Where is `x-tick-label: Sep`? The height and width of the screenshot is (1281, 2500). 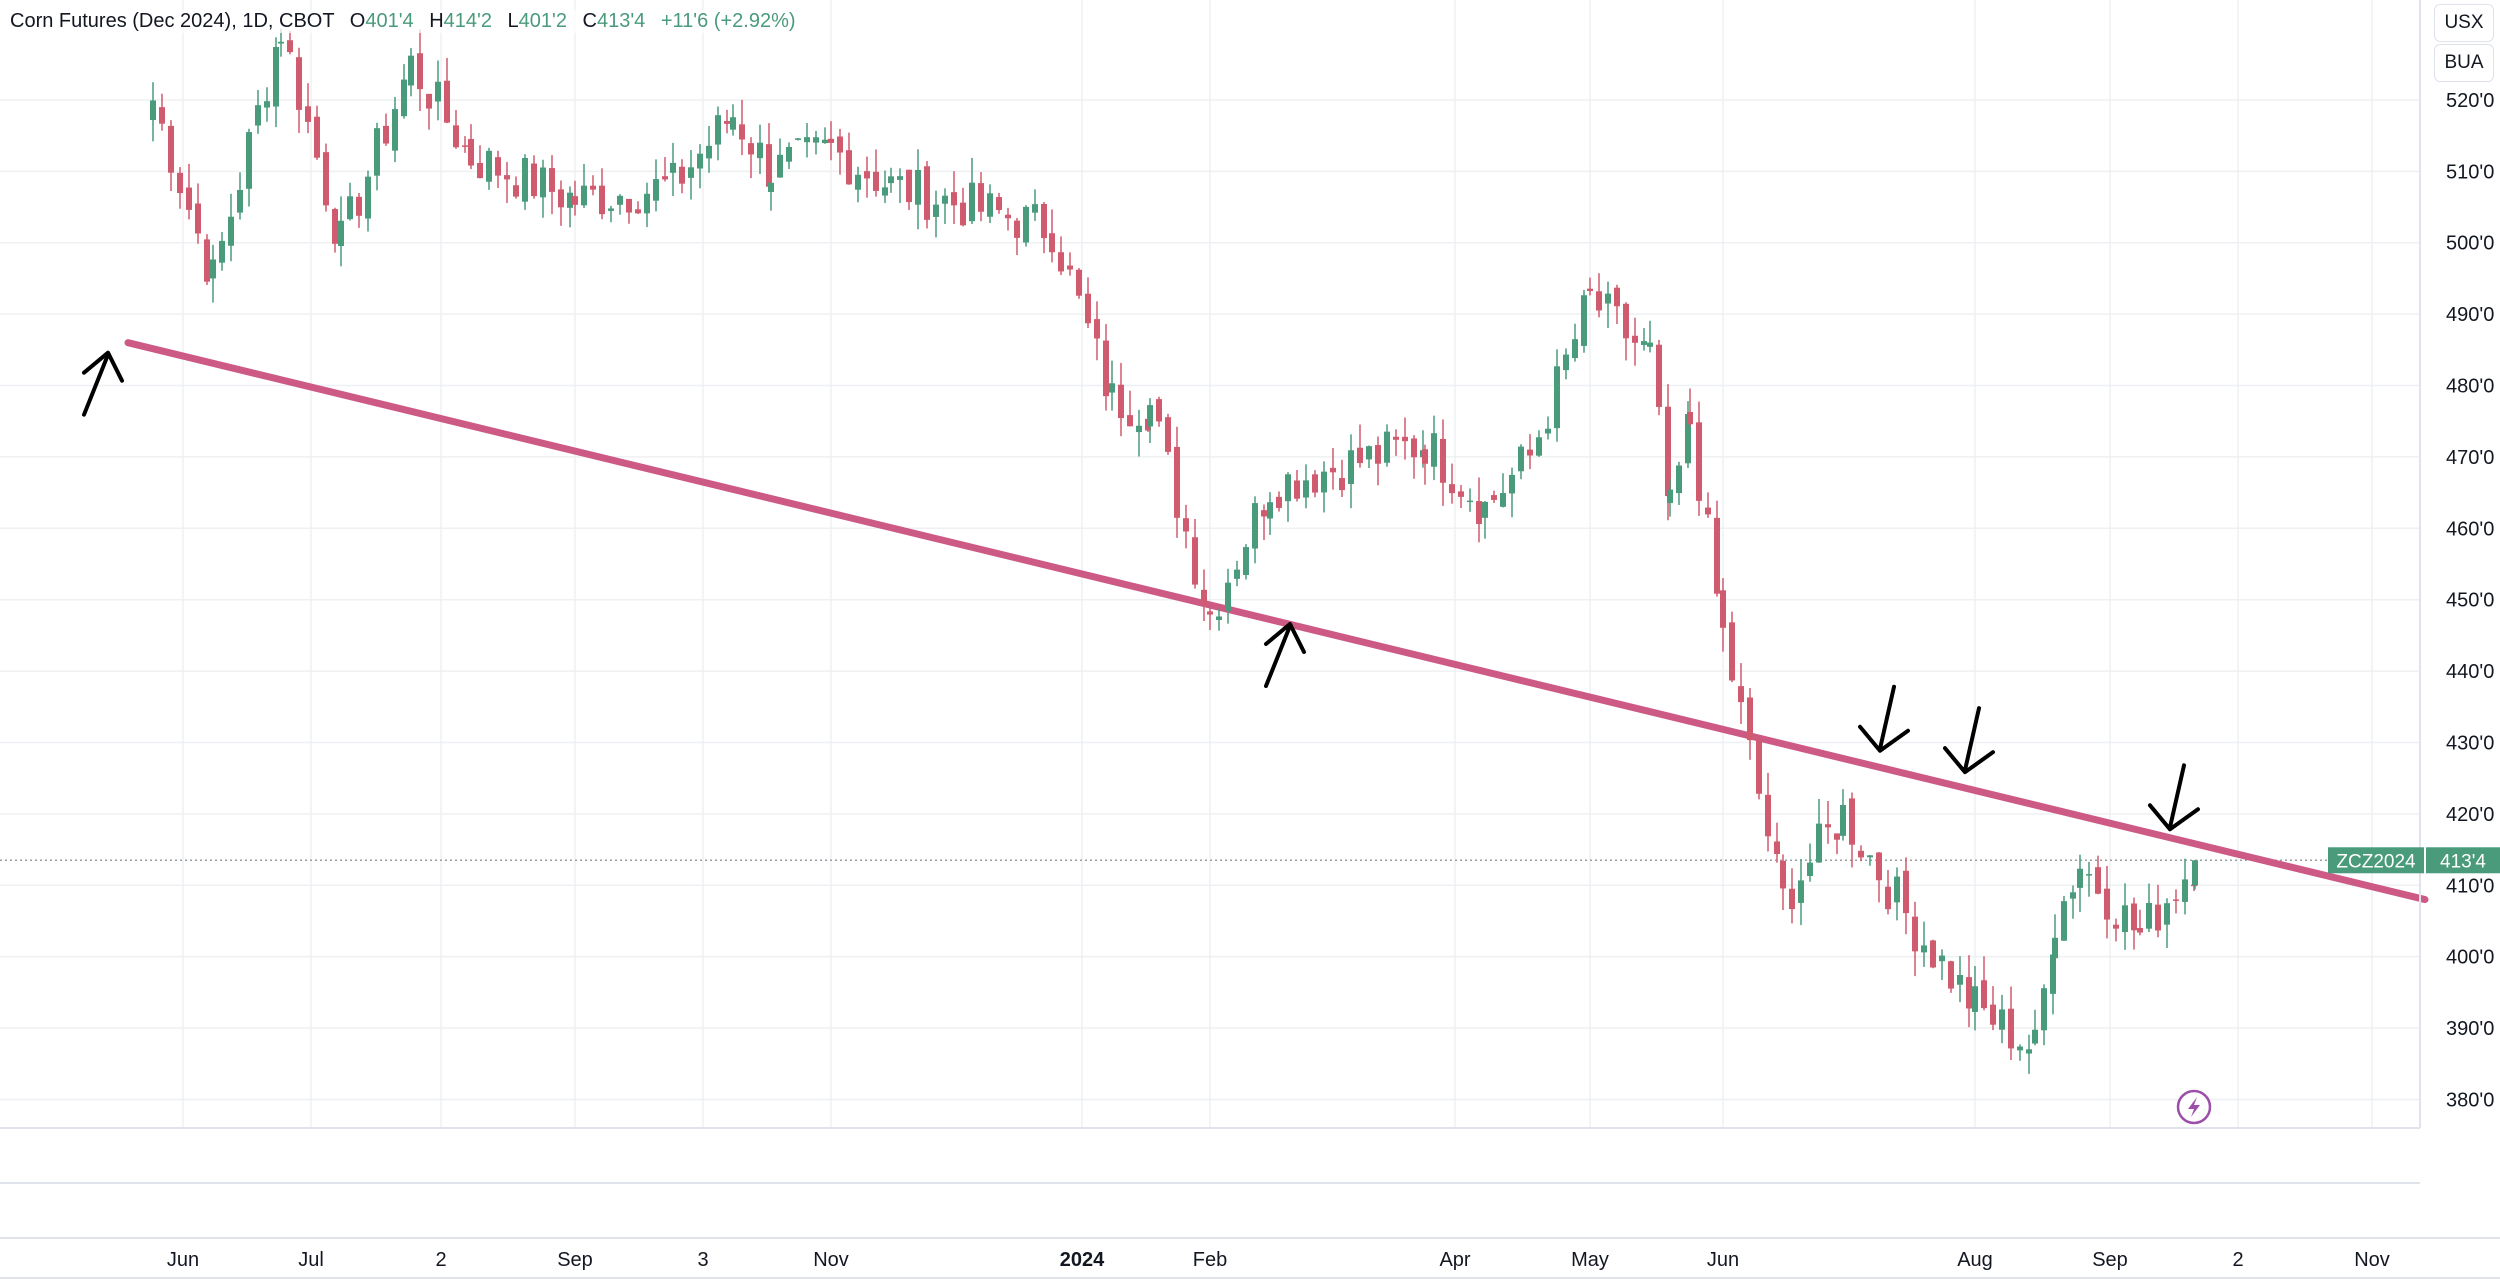
x-tick-label: Sep is located at coordinates (575, 1260).